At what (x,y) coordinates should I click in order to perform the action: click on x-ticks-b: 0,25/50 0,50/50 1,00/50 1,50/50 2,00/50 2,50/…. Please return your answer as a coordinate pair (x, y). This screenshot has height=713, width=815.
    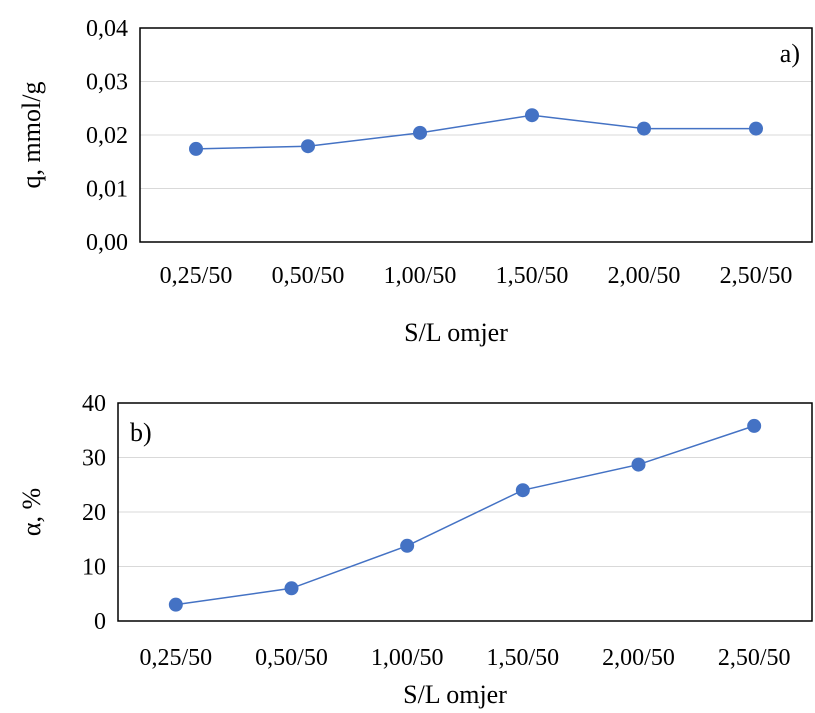
    Looking at the image, I should click on (464, 658).